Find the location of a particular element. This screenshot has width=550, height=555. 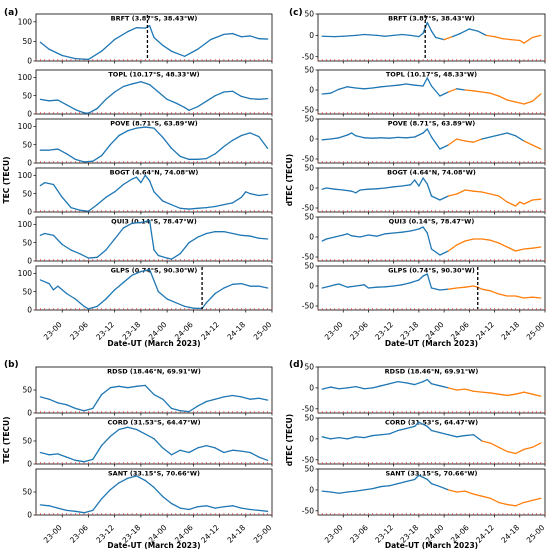

panel-c-subplot-0-ytick-label: -50 is located at coordinates (308, 56).